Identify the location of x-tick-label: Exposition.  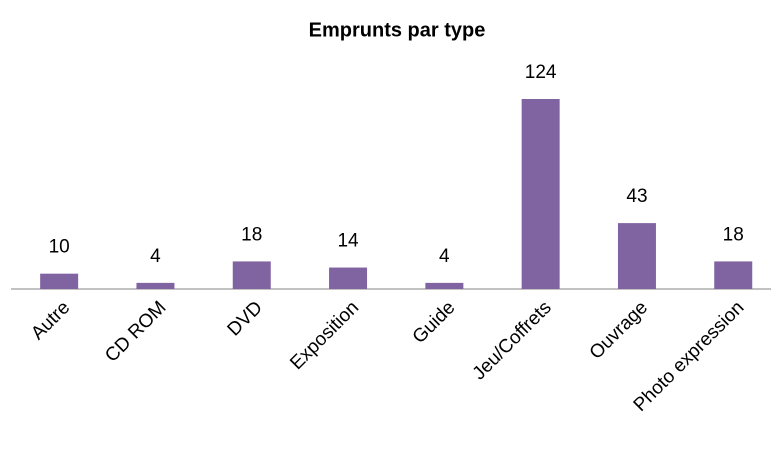
(324, 335).